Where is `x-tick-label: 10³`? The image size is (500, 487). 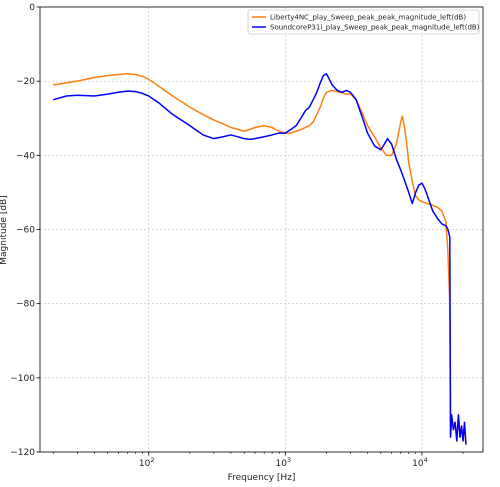
x-tick-label: 10³ is located at coordinates (284, 462).